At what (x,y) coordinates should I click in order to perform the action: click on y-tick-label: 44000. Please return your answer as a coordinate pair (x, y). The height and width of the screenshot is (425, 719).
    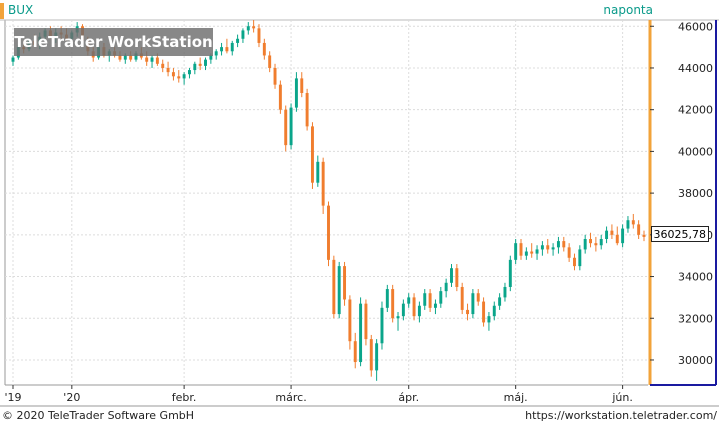
    Looking at the image, I should click on (695, 68).